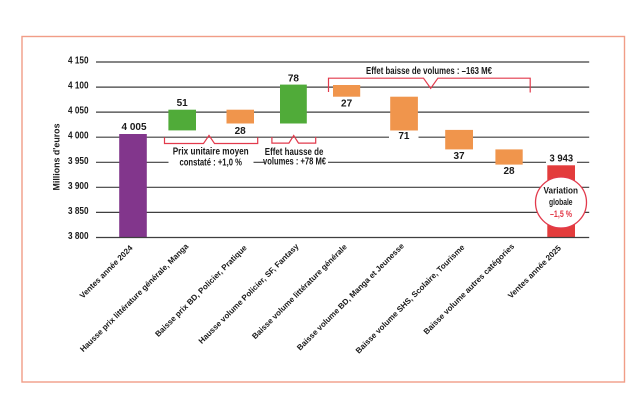  I want to click on svg-text: 51, so click(183, 103).